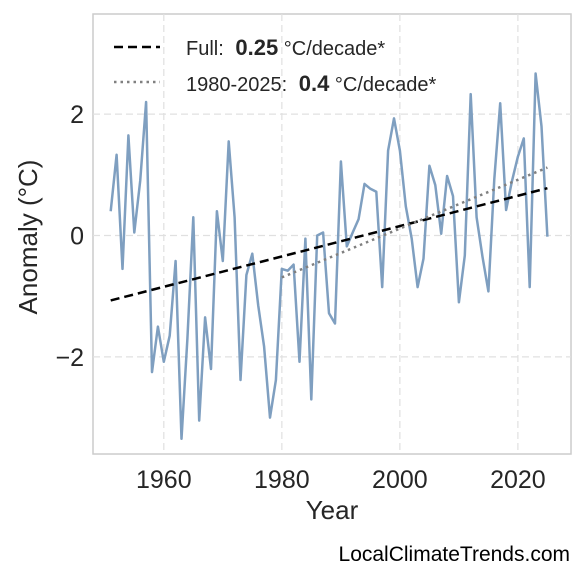  What do you see at coordinates (386, 85) in the screenshot?
I see `legend-recent-unit: °C/decade*` at bounding box center [386, 85].